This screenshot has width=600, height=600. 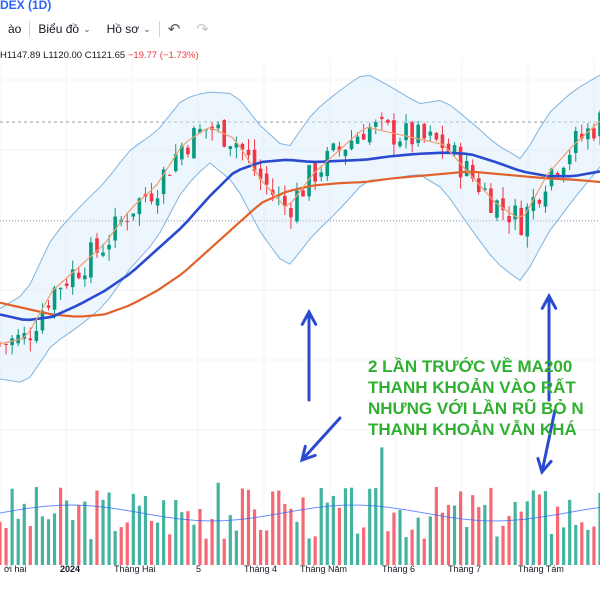 What do you see at coordinates (464, 569) in the screenshot?
I see `x-tick-label: Tháng 7` at bounding box center [464, 569].